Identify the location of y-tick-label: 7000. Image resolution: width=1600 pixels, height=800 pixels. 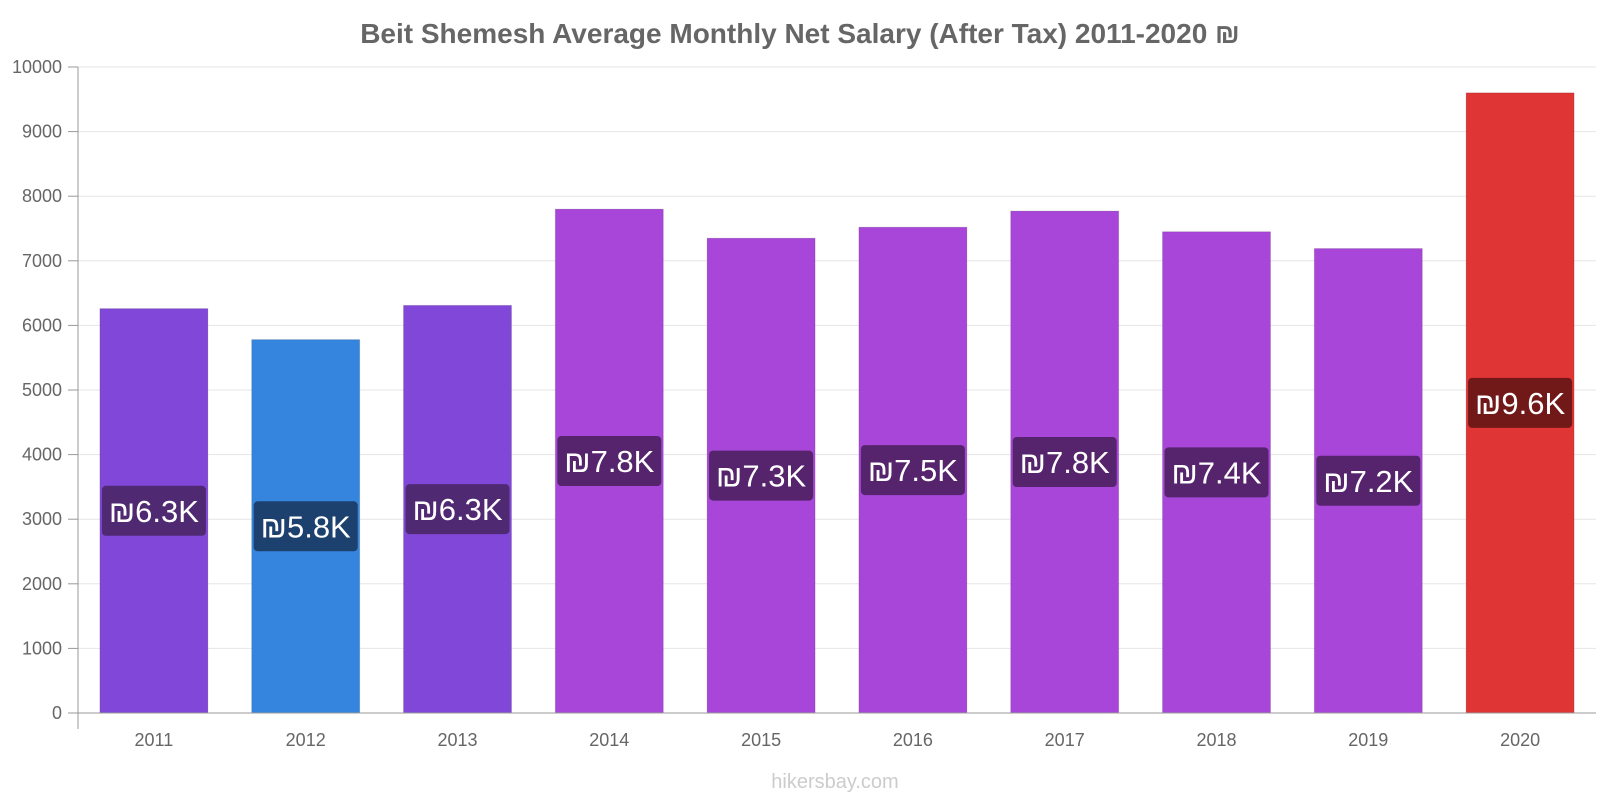
(42, 261).